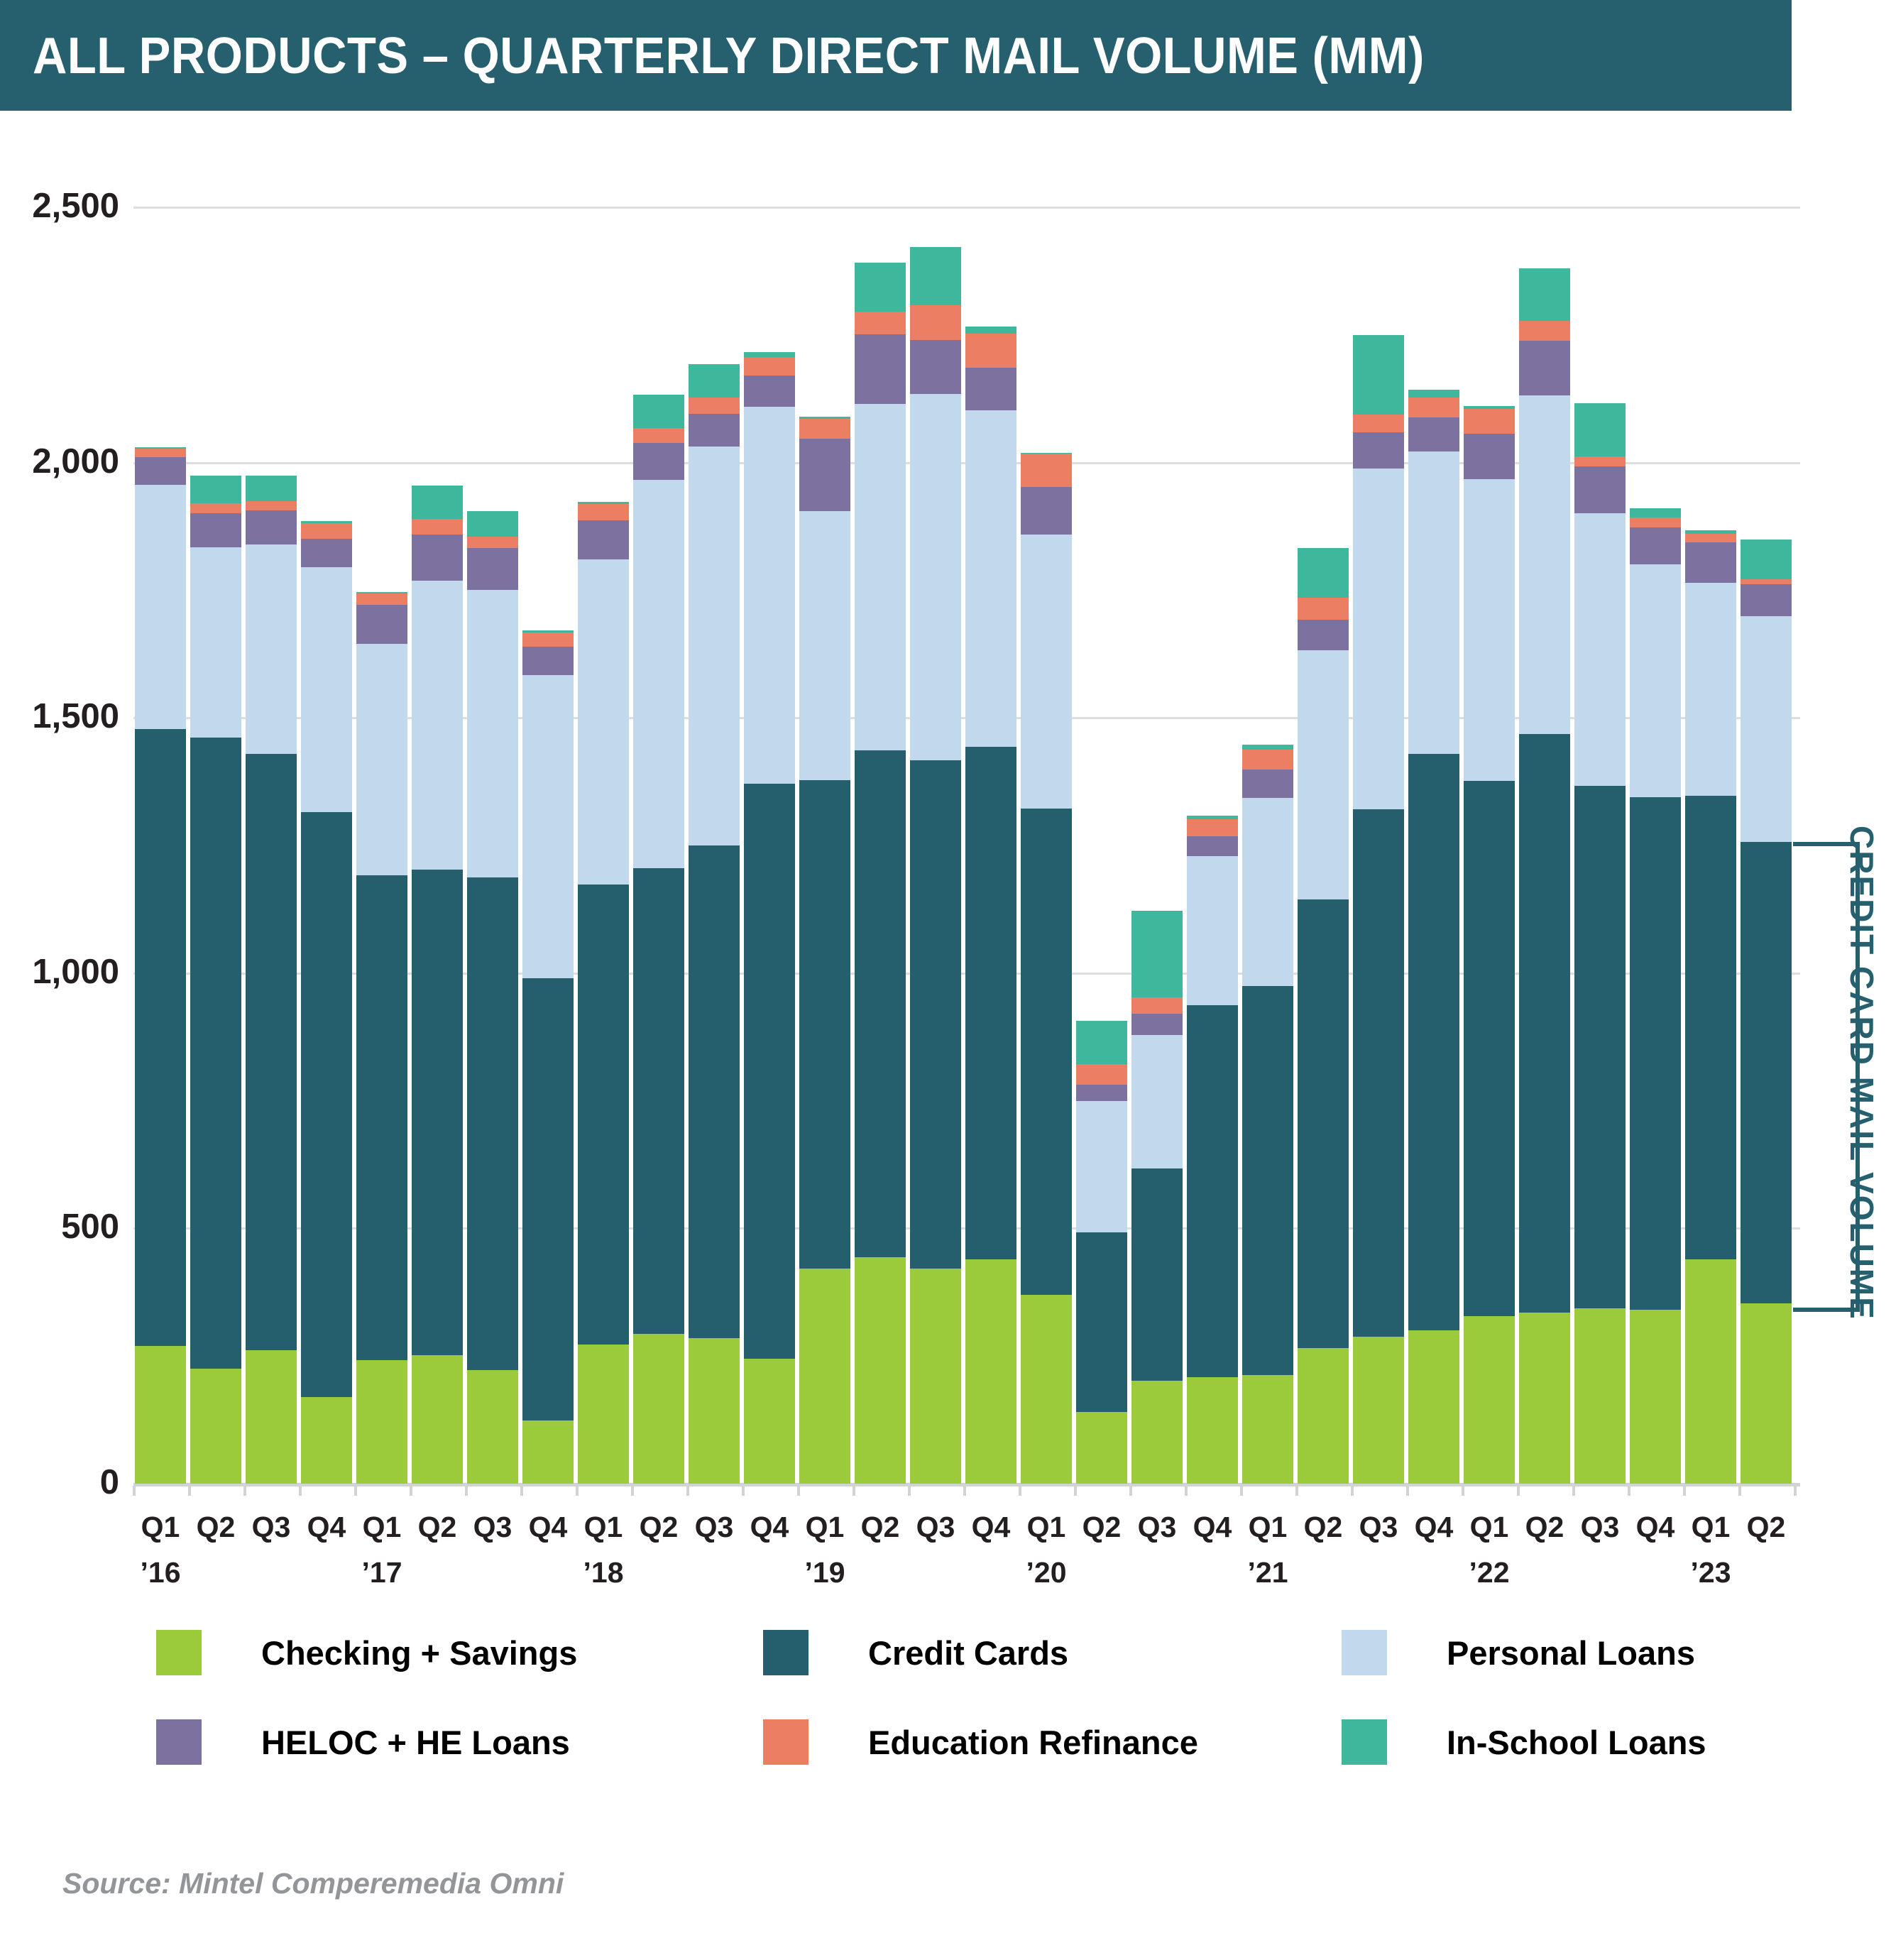 The width and height of the screenshot is (1891, 1960). Describe the element at coordinates (1323, 1016) in the screenshot. I see `bar-q221` at that location.